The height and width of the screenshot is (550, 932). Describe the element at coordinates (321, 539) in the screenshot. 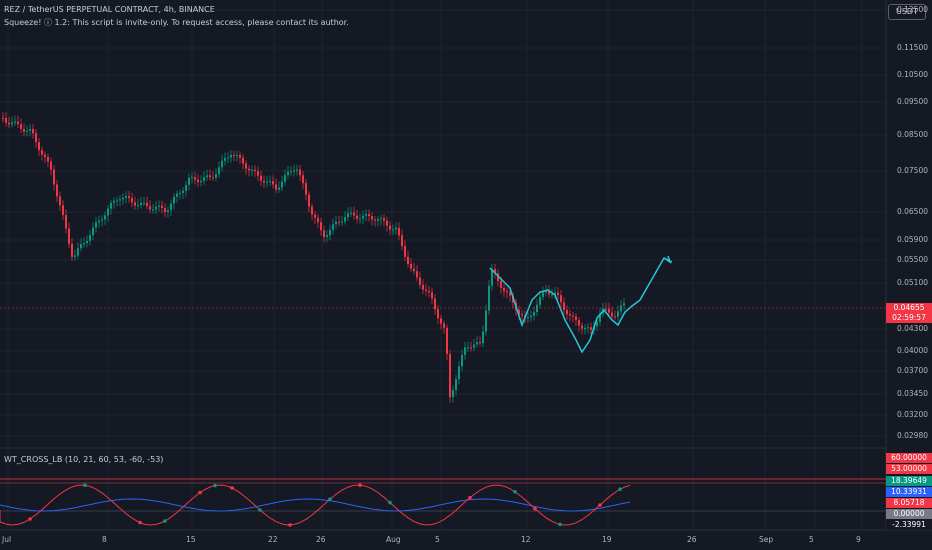

I see `time-axis-label: 26` at that location.